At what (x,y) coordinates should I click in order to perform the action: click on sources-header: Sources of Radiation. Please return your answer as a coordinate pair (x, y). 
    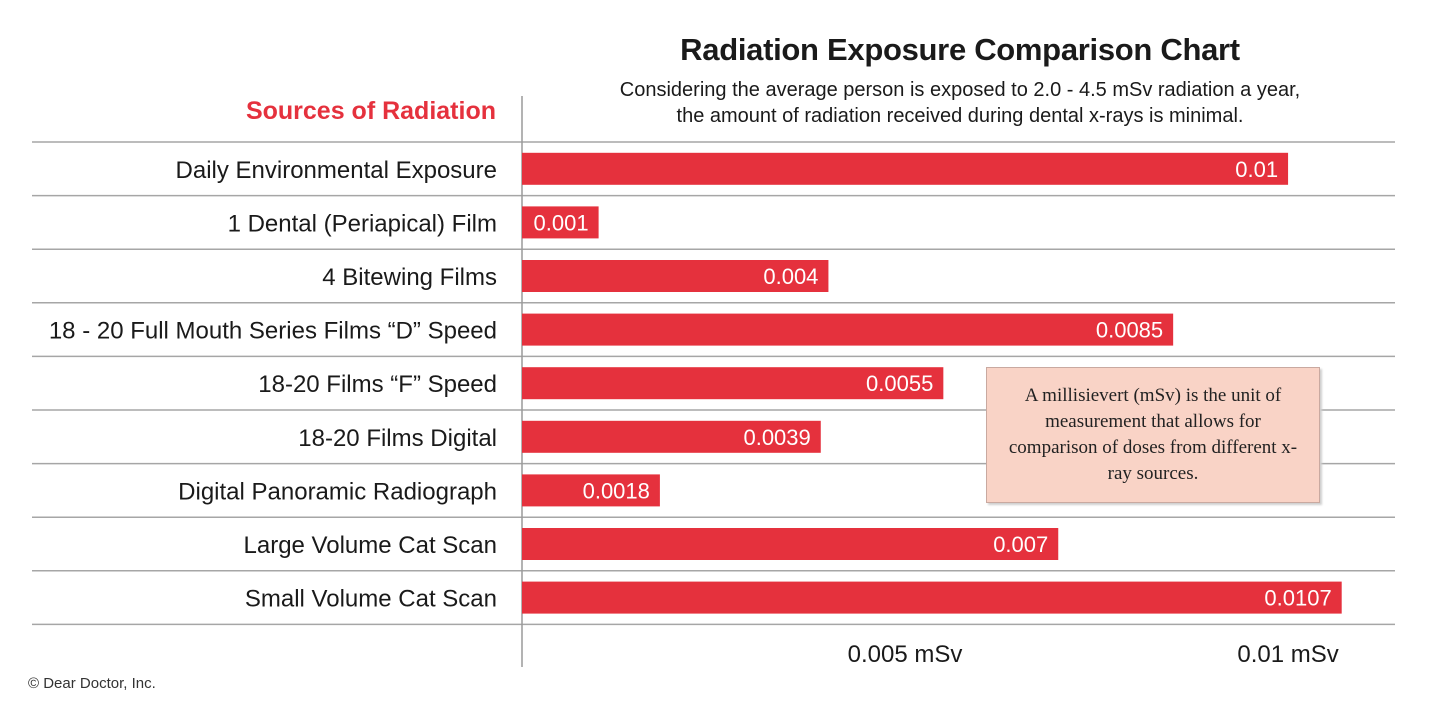
    Looking at the image, I should click on (370, 111).